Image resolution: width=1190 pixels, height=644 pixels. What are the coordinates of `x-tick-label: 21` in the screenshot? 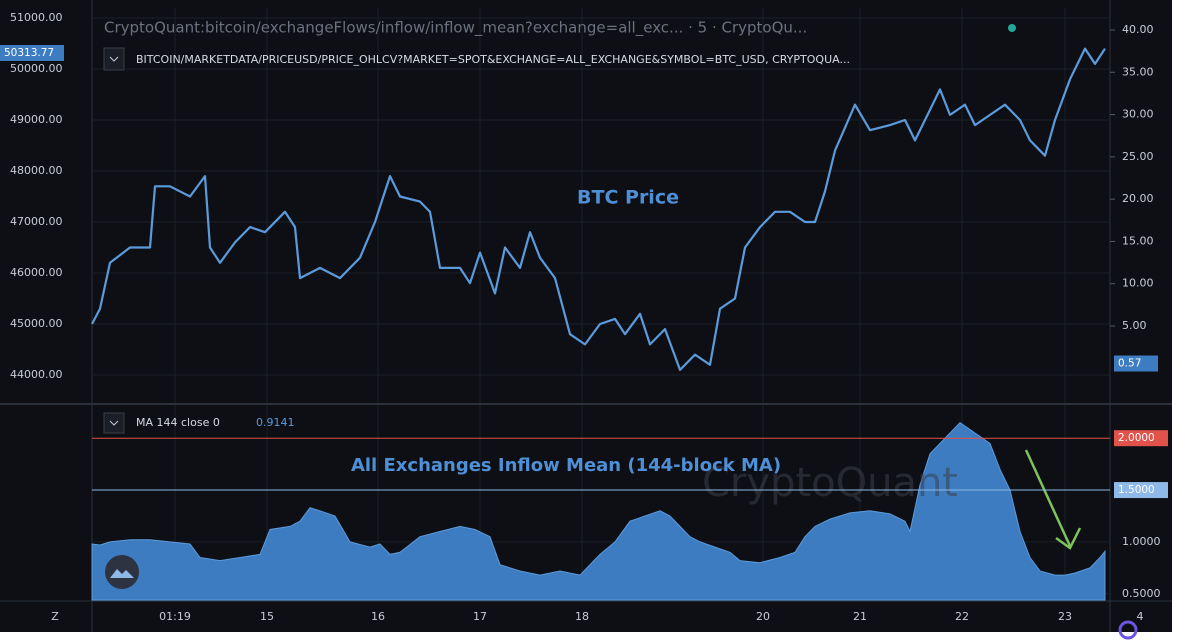 It's located at (860, 616).